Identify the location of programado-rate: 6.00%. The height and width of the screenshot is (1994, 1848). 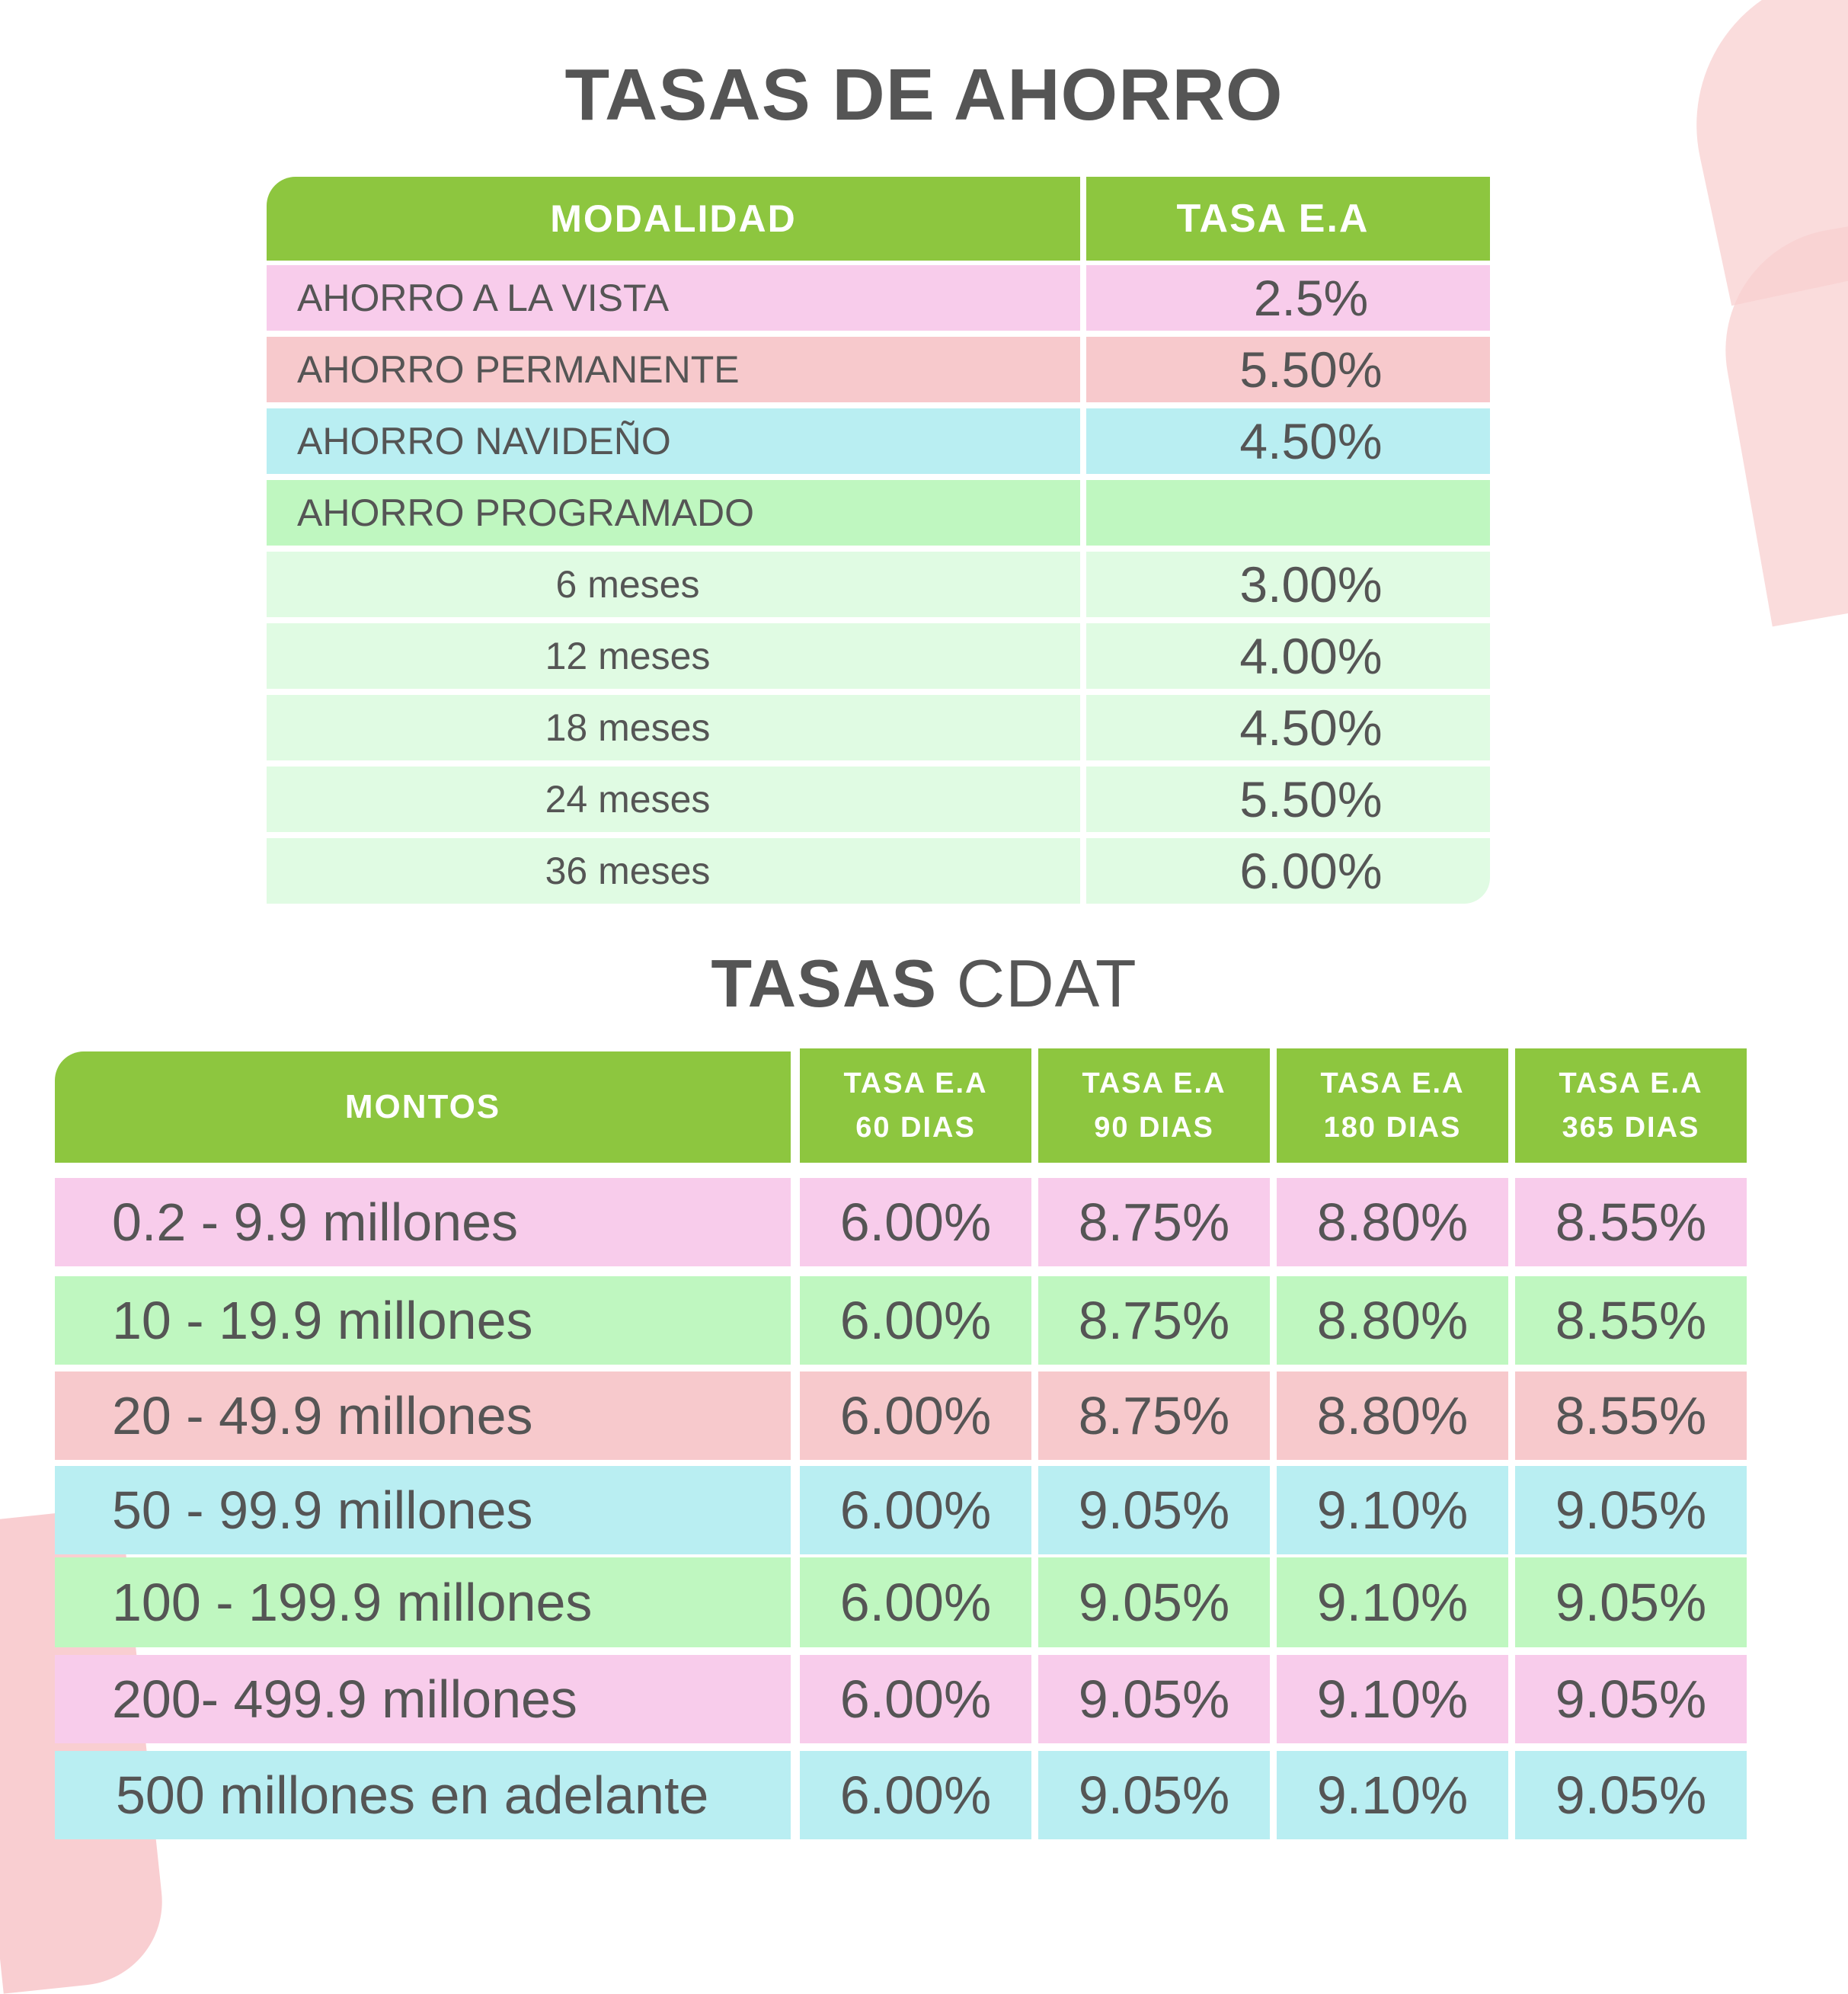
(1288, 871).